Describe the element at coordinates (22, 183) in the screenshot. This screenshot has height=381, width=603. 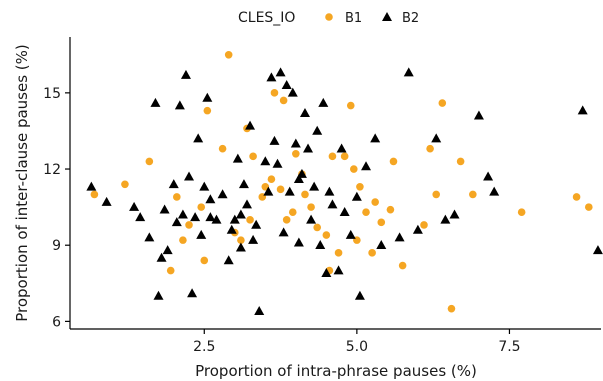
I see `y-axis-title: Proportion of inter-clause pauses (%)` at that location.